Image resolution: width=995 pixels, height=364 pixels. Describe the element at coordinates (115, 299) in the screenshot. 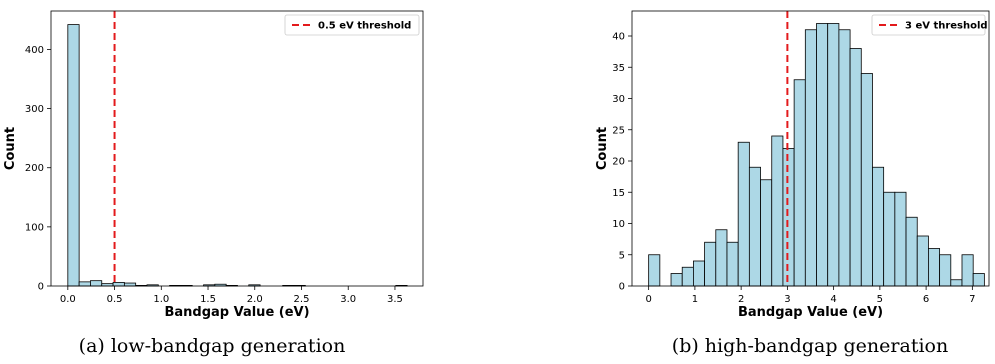

I see `x-tick-label: 0.5` at that location.